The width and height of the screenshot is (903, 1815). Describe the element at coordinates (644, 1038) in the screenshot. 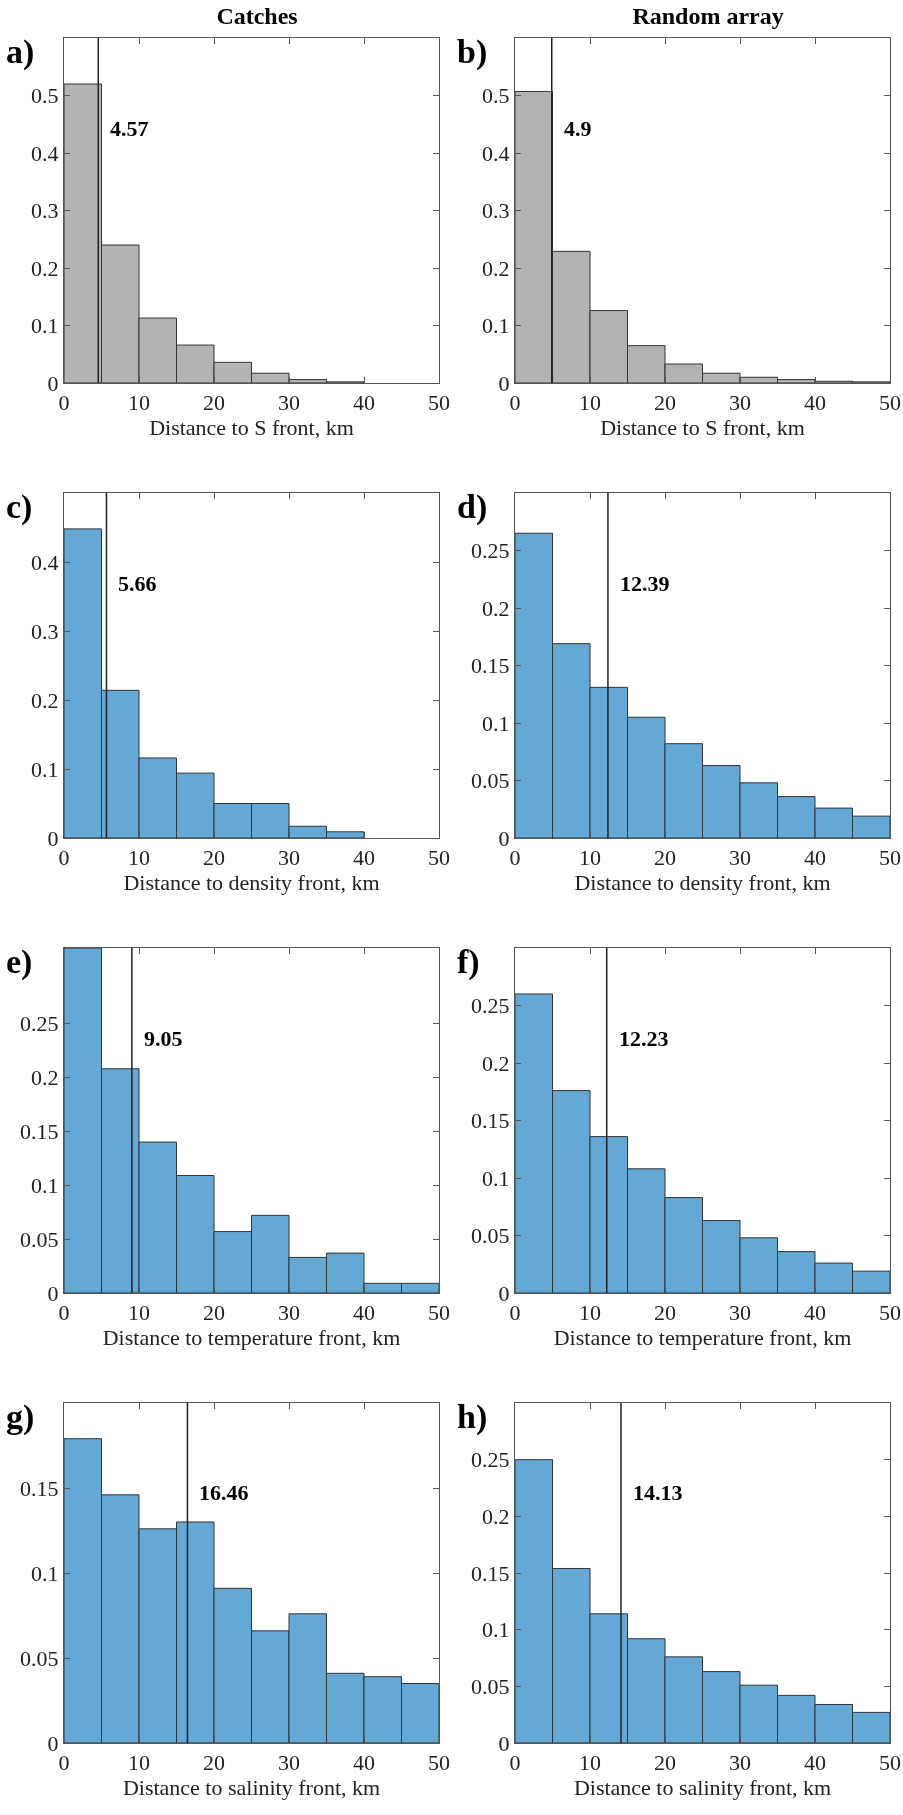

I see `ref-line-label: 12.23` at that location.